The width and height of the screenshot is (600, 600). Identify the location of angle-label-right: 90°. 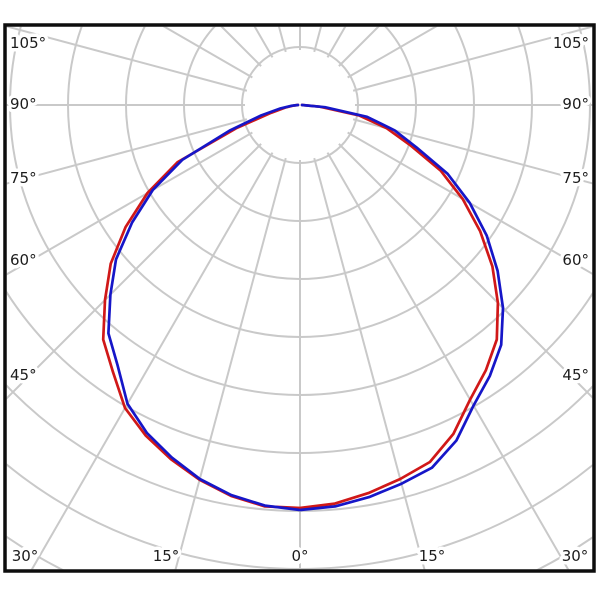
(575, 104).